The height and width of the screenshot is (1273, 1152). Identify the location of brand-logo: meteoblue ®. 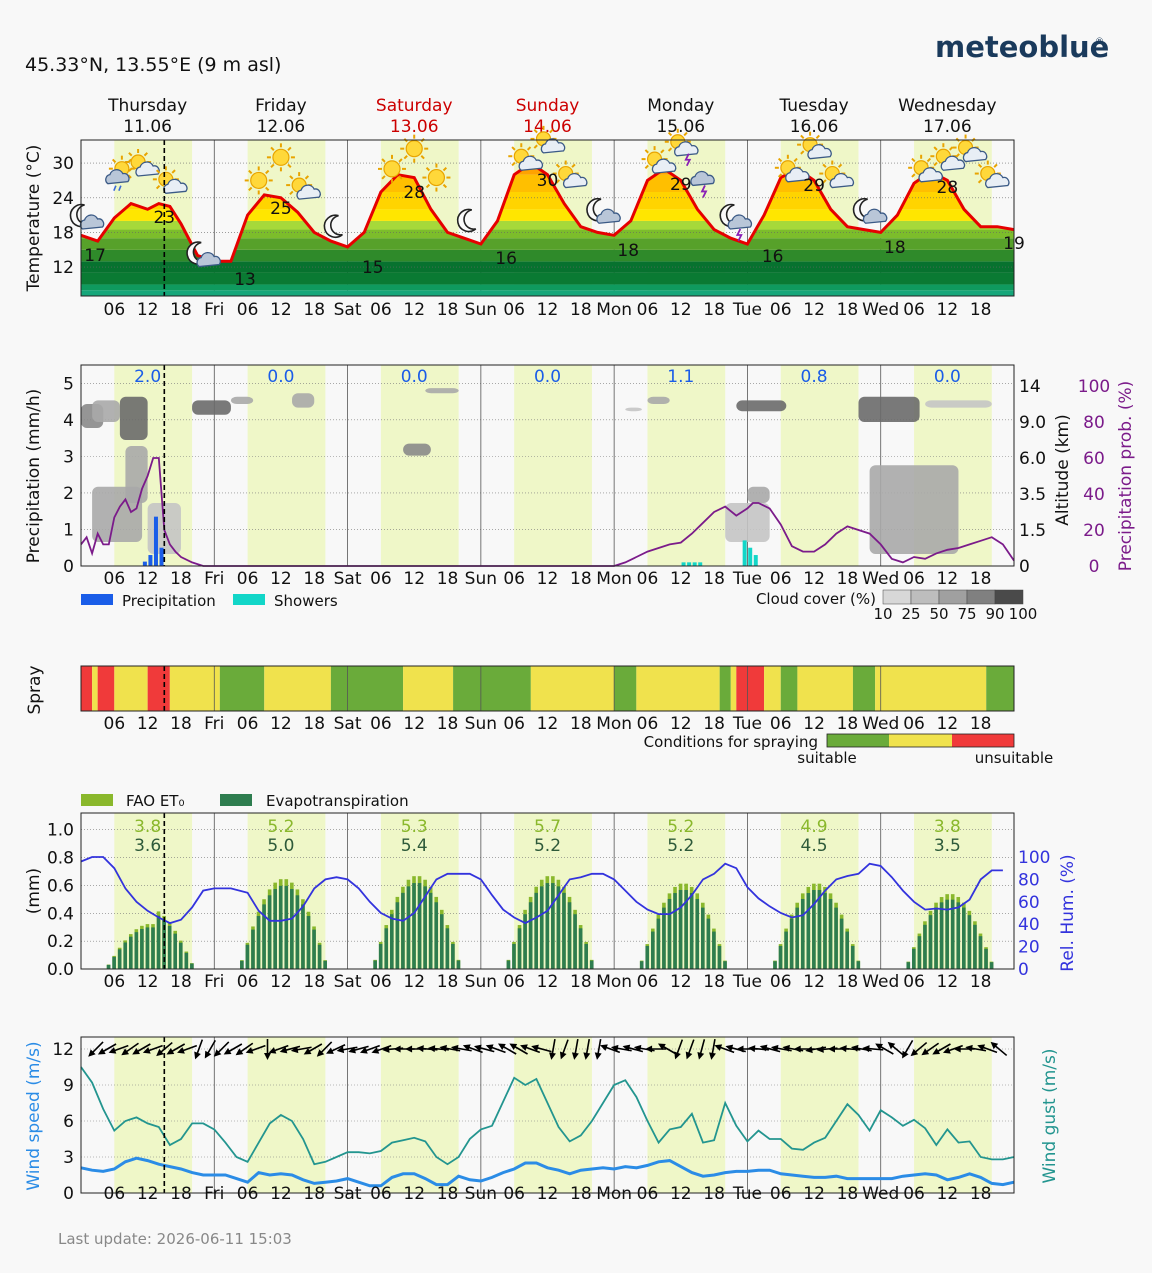
(1022, 47).